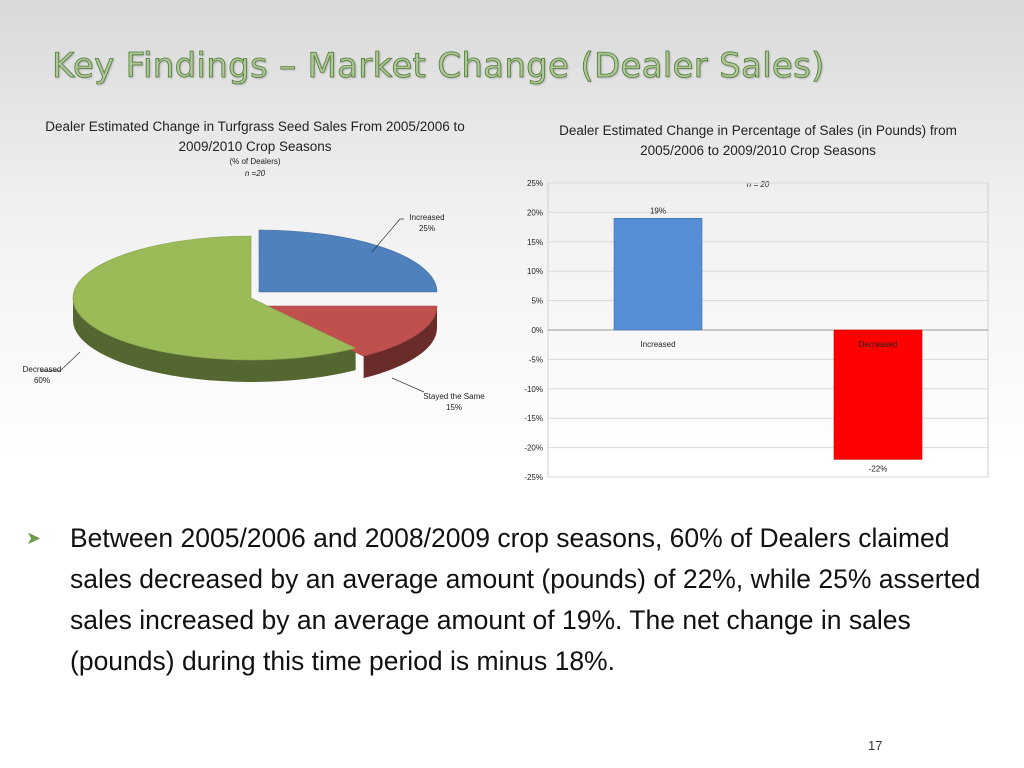  I want to click on x-category-label: Increased, so click(657, 344).